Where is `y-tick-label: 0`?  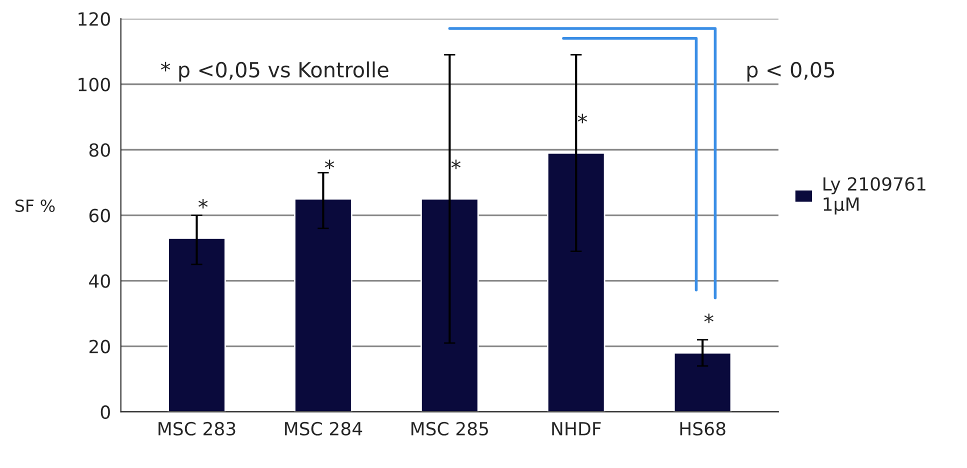
y-tick-label: 0 is located at coordinates (105, 412).